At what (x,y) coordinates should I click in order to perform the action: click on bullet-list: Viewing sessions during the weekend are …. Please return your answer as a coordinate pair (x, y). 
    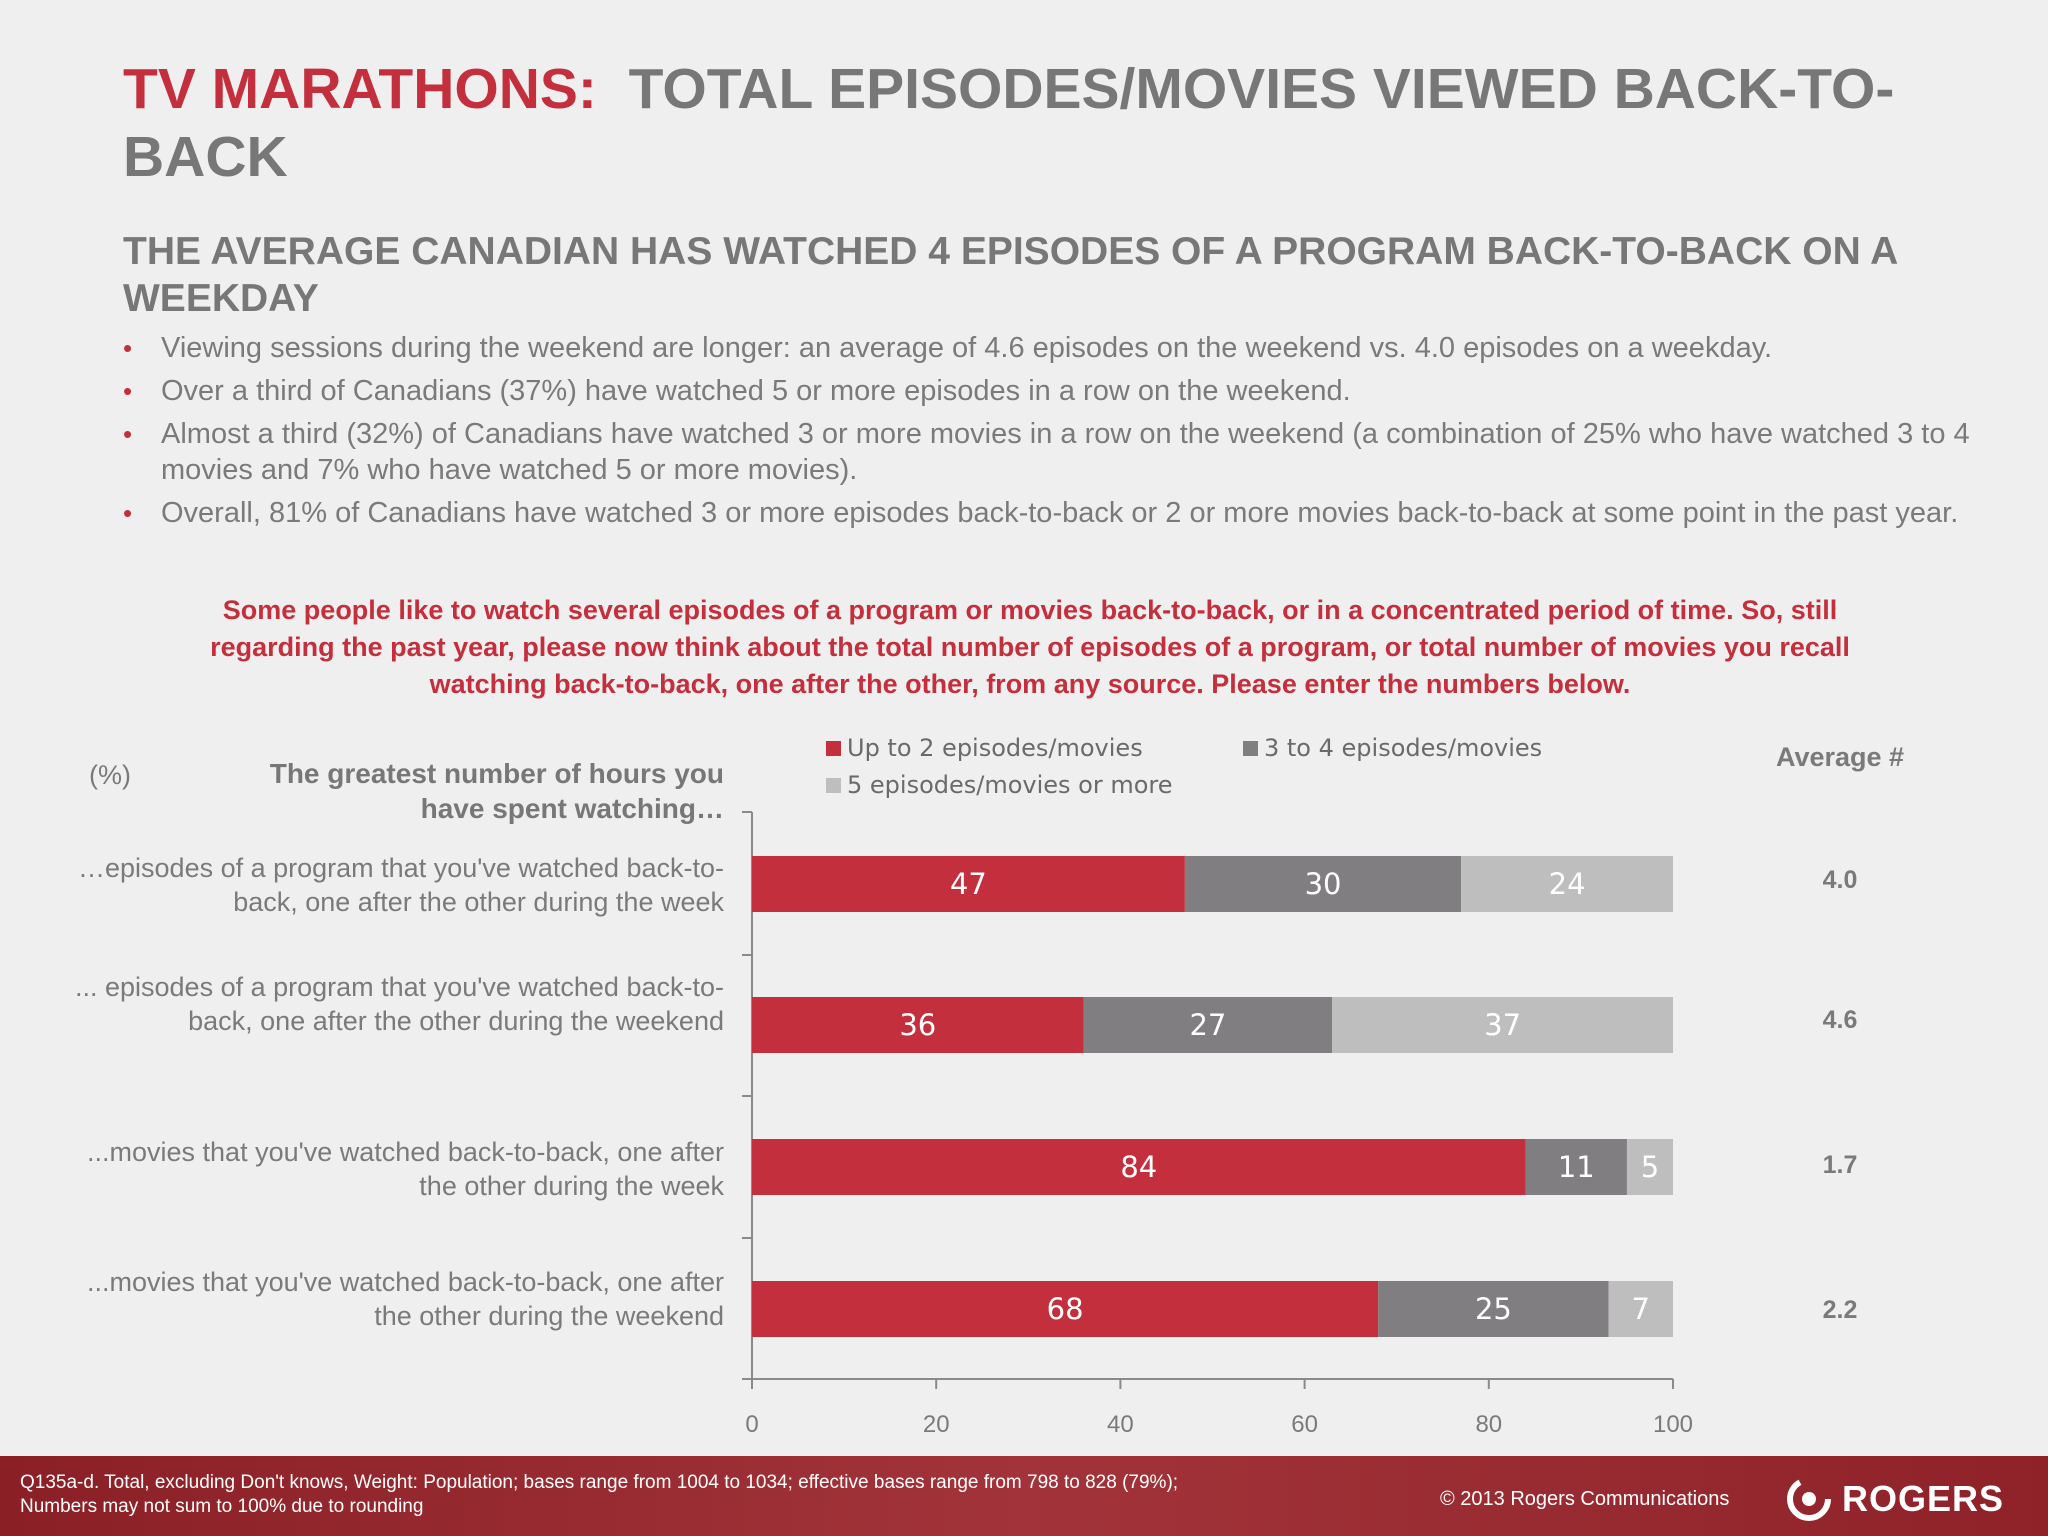
    Looking at the image, I should click on (1048, 434).